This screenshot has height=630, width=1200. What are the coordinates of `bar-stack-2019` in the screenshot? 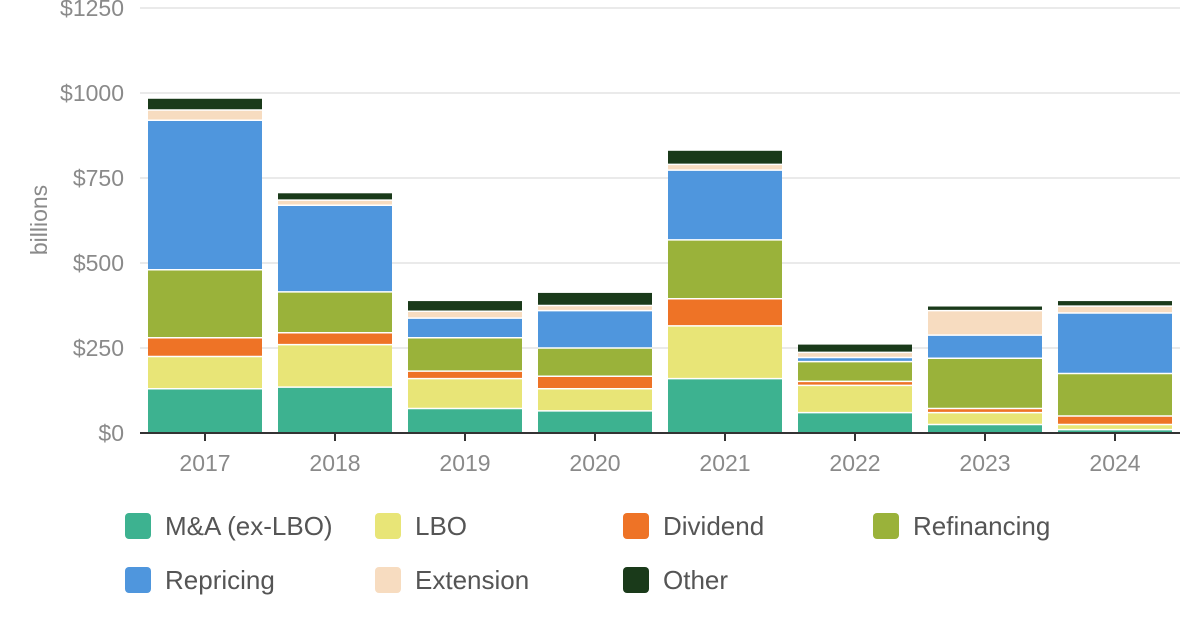 It's located at (465, 367).